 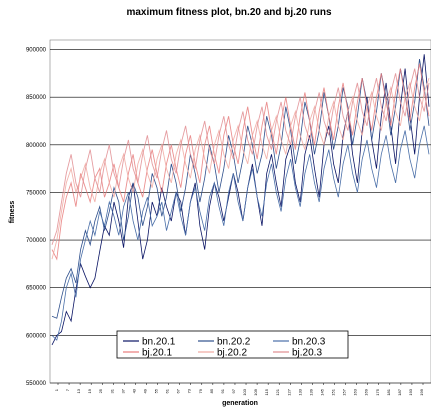 What do you see at coordinates (167, 390) in the screenshot?
I see `x-tick-label: 61` at bounding box center [167, 390].